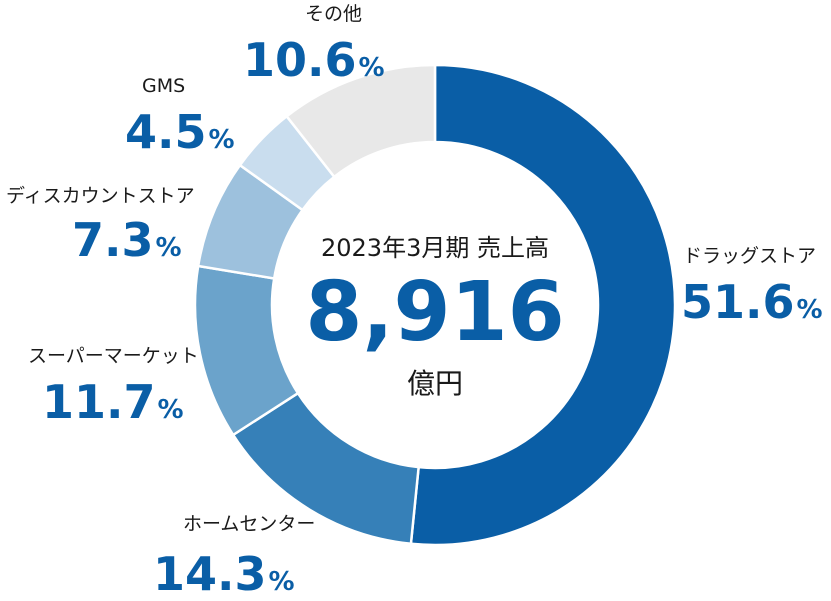 The image size is (831, 601). Describe the element at coordinates (738, 302) in the screenshot. I see `value-drugstore-number: 51.6` at that location.